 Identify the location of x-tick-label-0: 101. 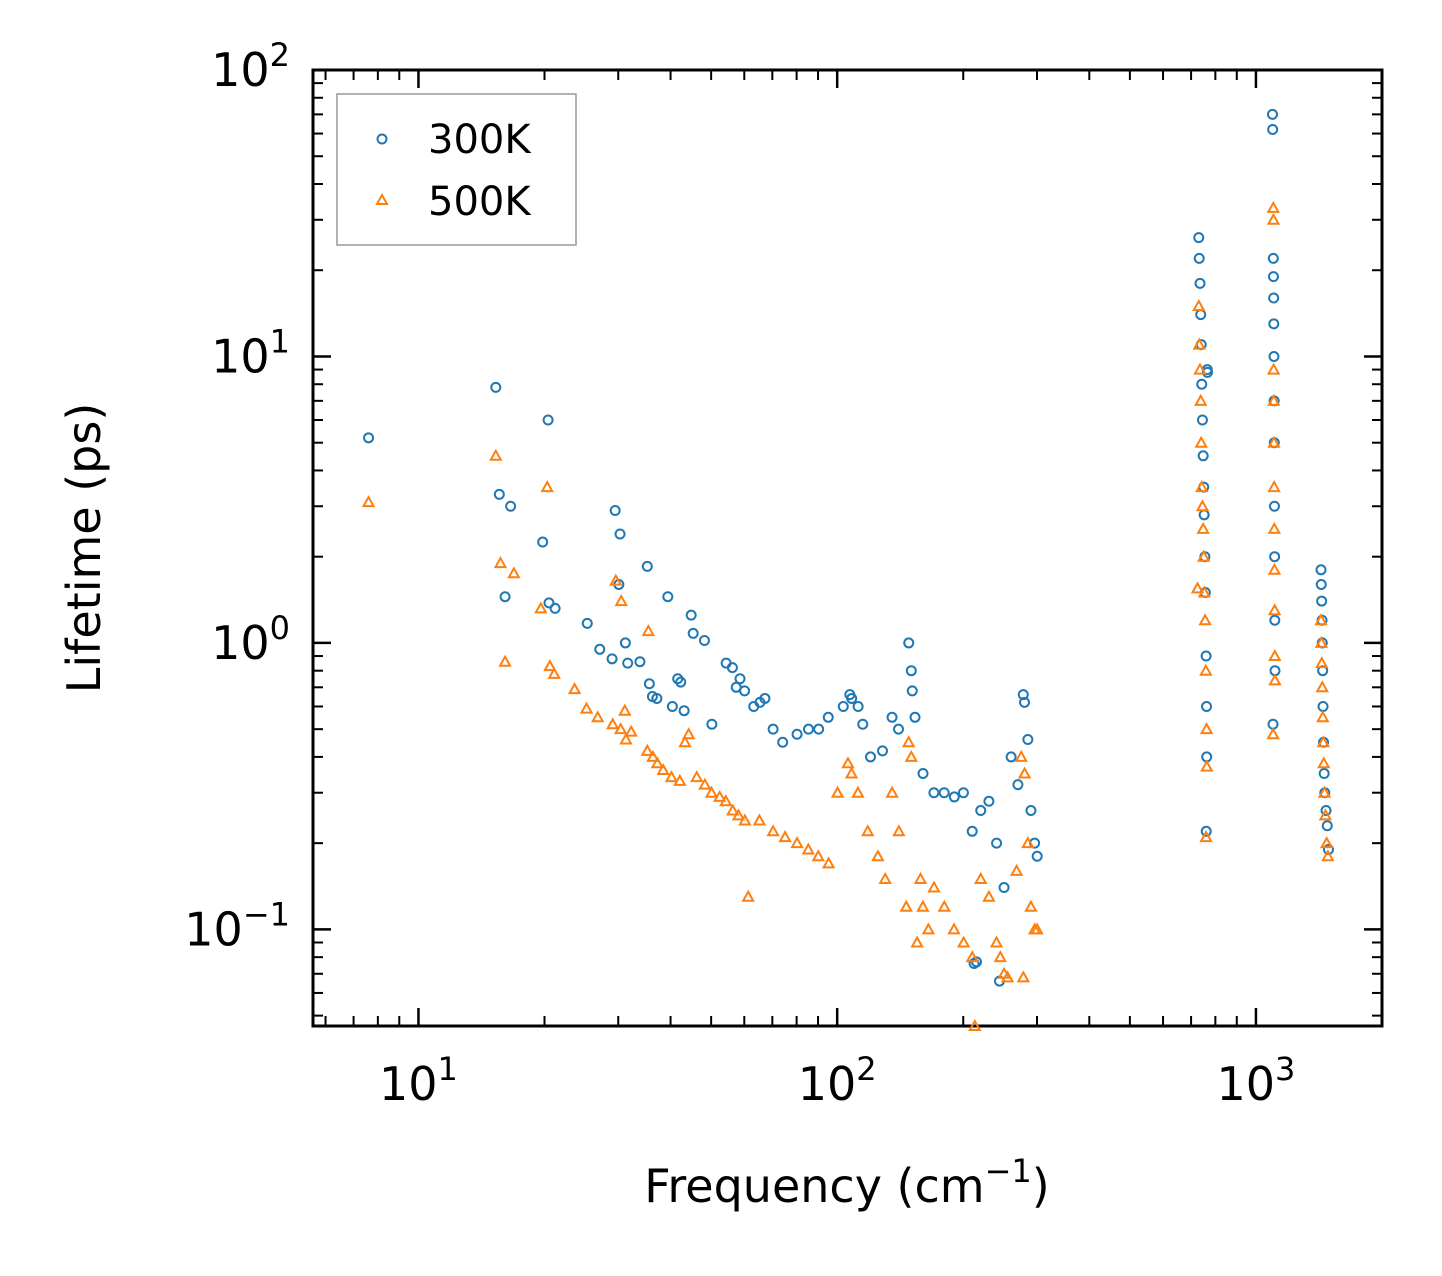
(418, 1080).